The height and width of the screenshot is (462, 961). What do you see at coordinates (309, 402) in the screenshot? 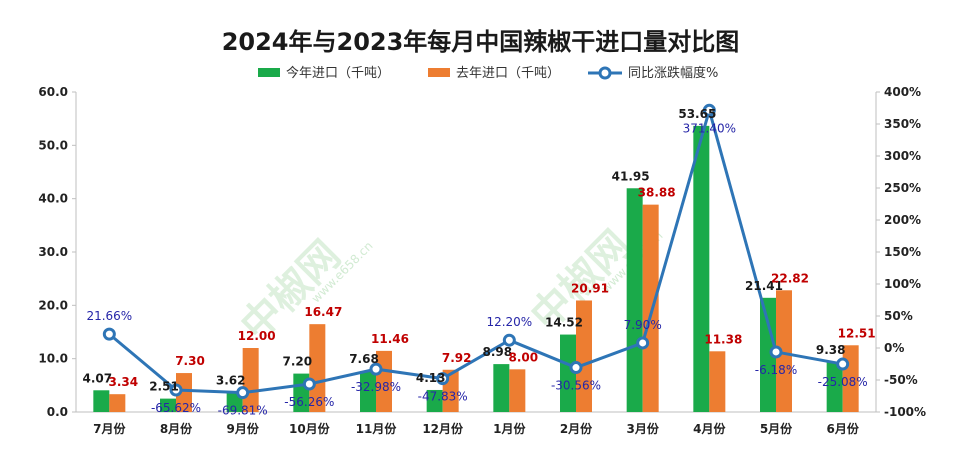
I see `data-label-percent: -56.26%` at bounding box center [309, 402].